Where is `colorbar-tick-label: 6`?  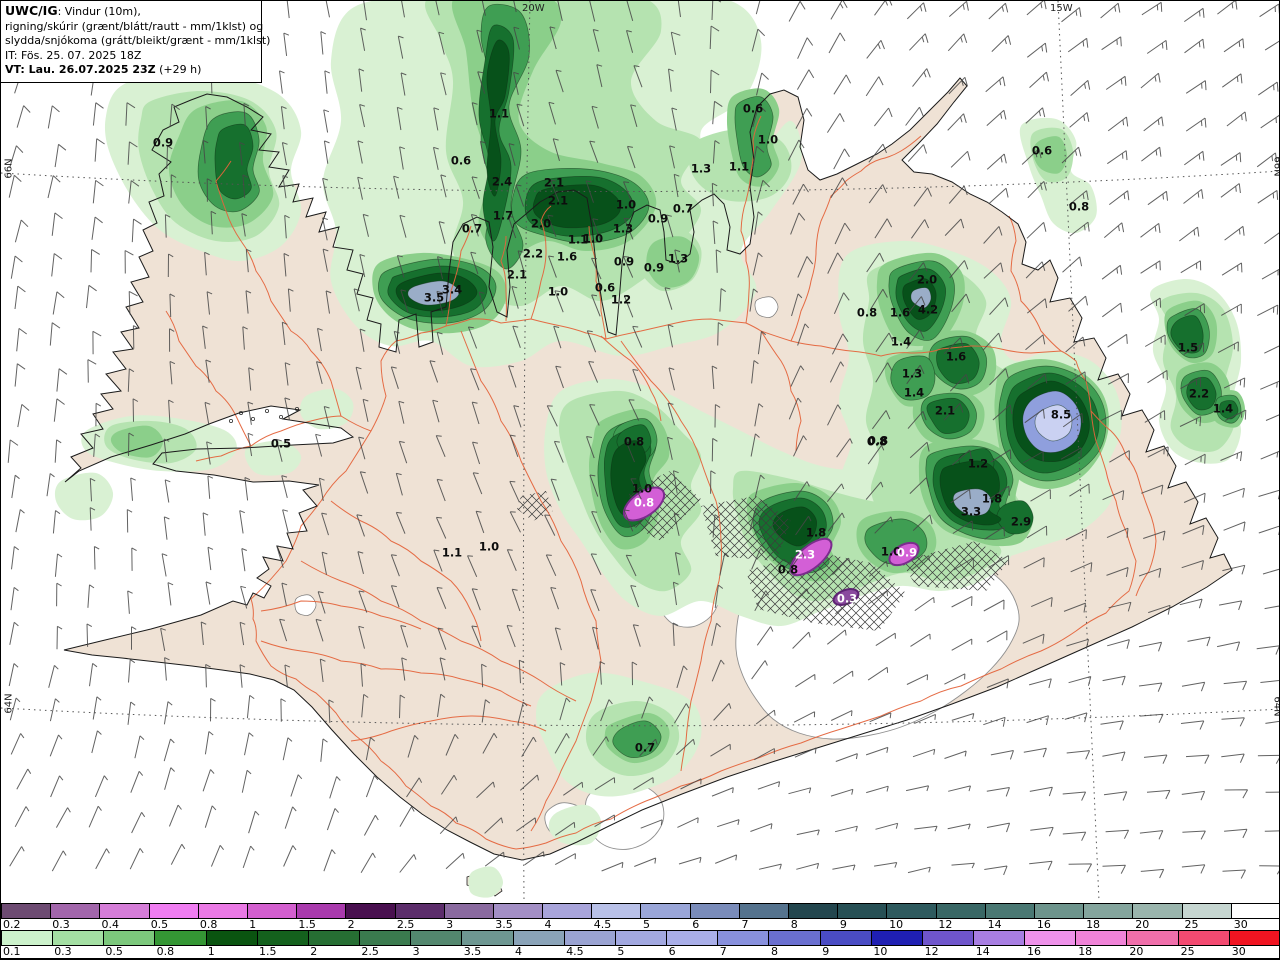
colorbar-tick-label: 6 is located at coordinates (672, 951).